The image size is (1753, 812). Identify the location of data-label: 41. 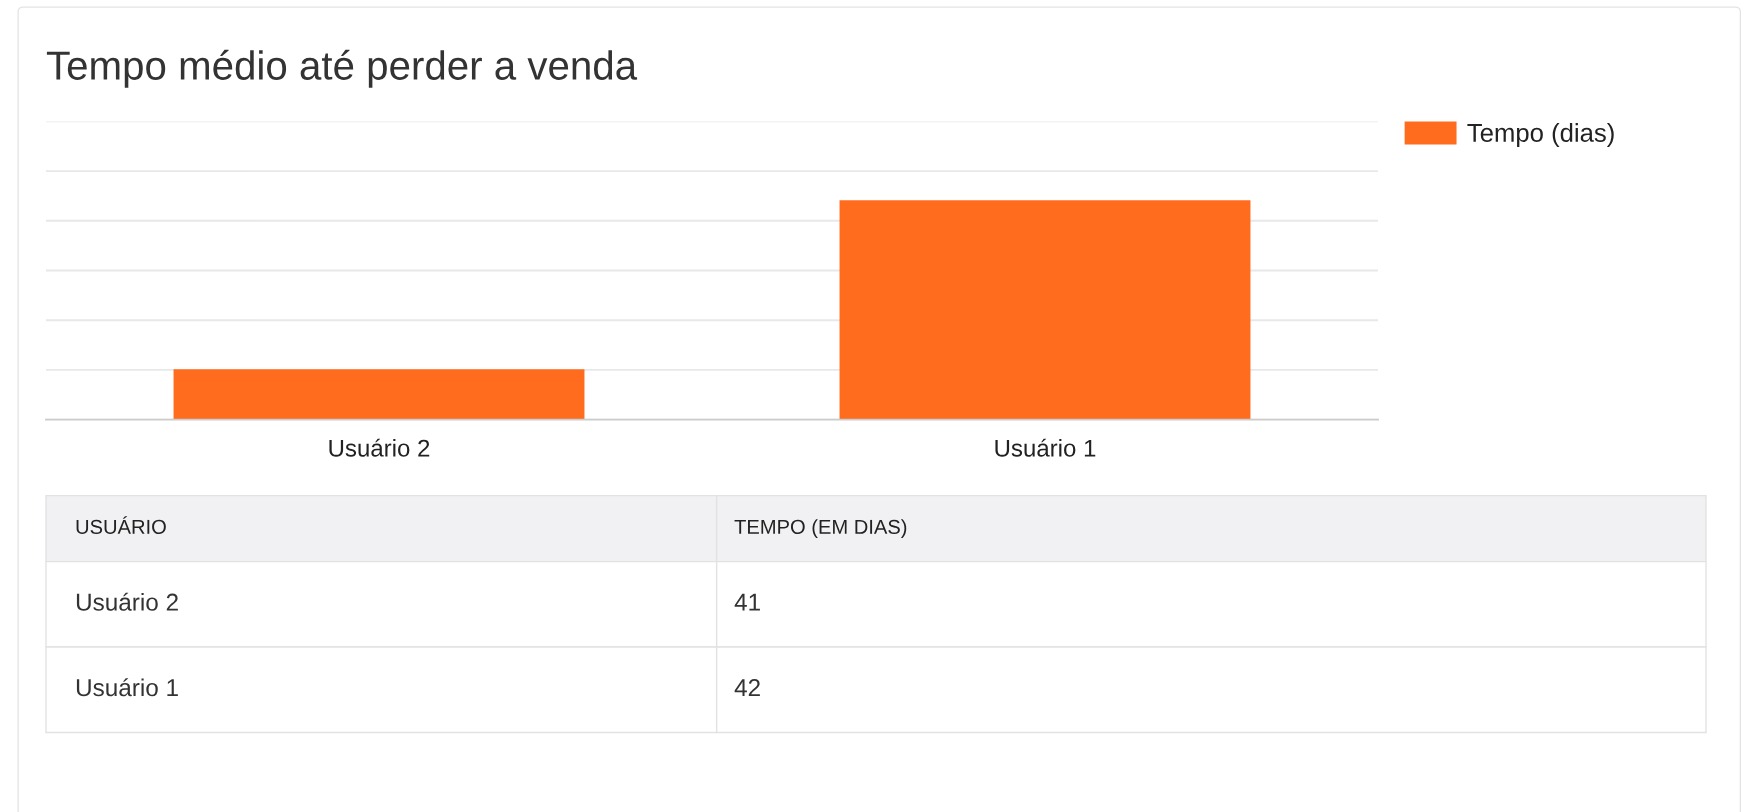
(747, 602).